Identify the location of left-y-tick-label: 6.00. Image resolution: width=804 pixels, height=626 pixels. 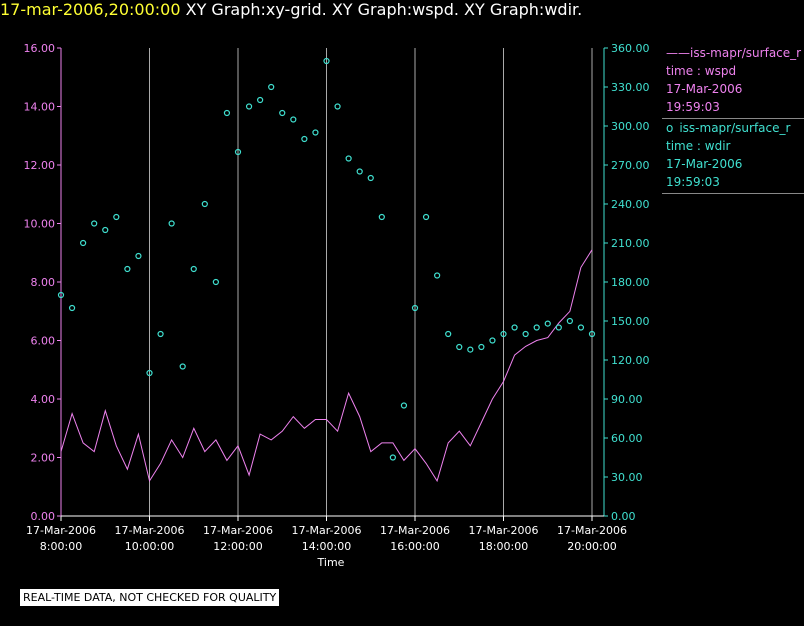
(43, 341).